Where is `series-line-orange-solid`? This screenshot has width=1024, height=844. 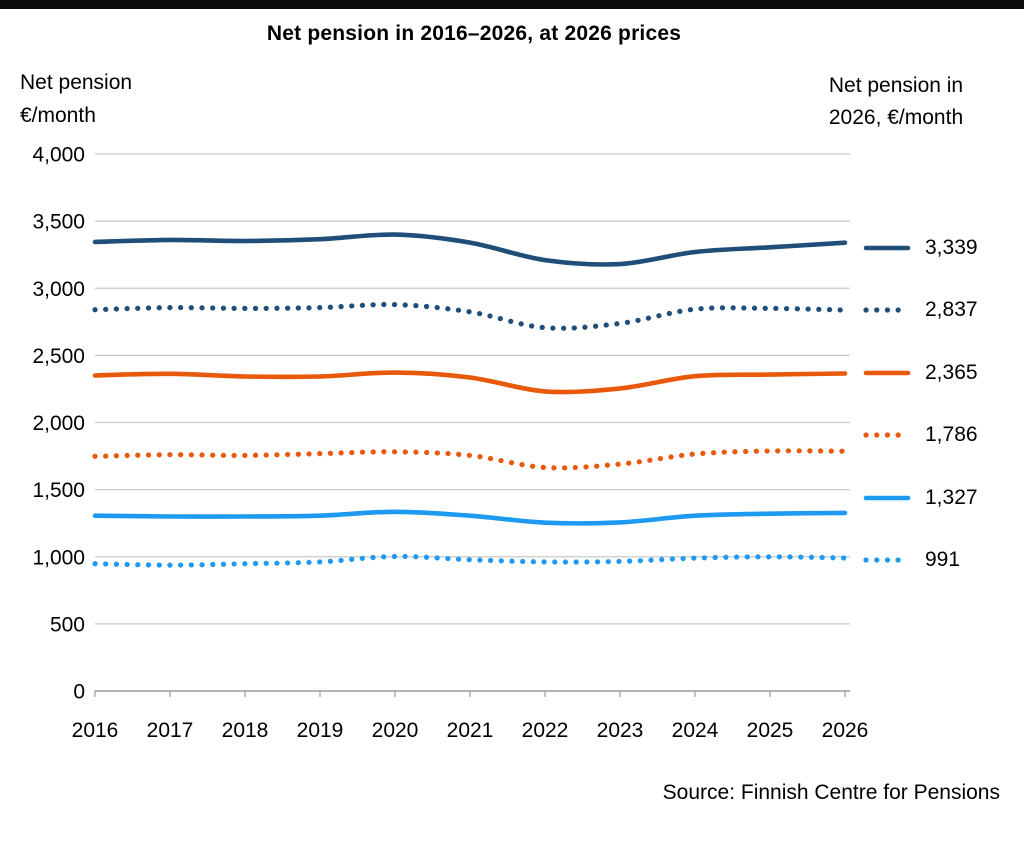
series-line-orange-solid is located at coordinates (470, 382).